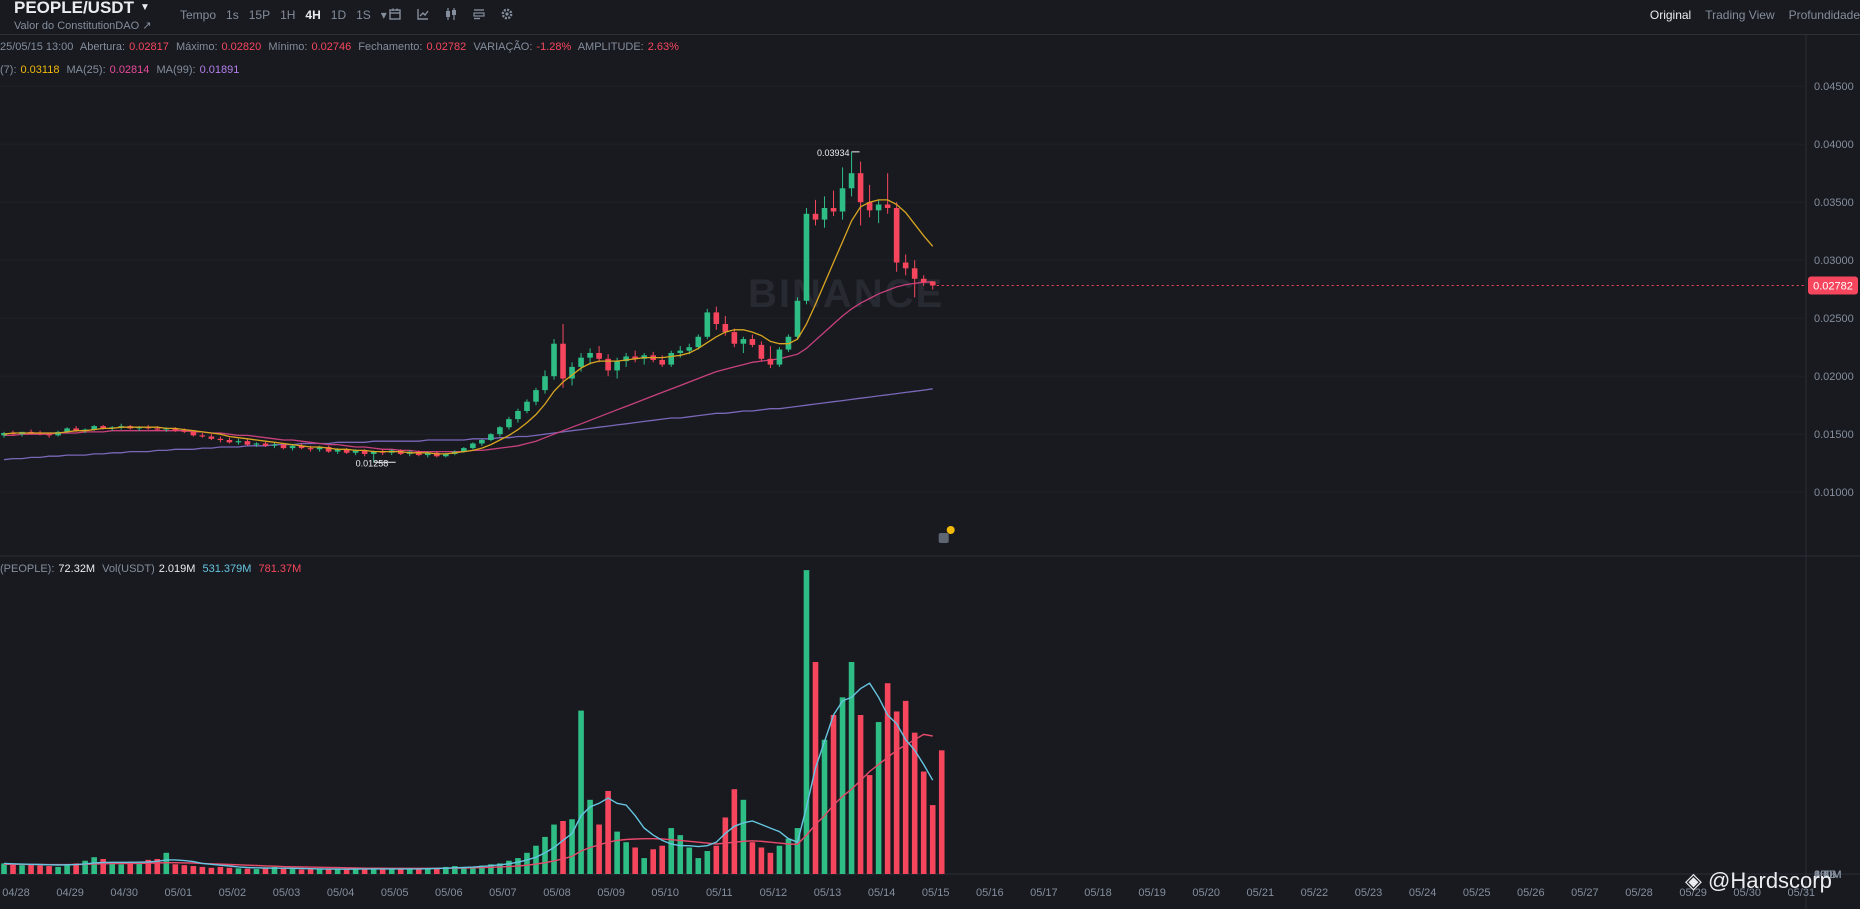 This screenshot has height=909, width=1860. I want to click on pair-selector: PEOPLE/USDT ▼, so click(82, 9).